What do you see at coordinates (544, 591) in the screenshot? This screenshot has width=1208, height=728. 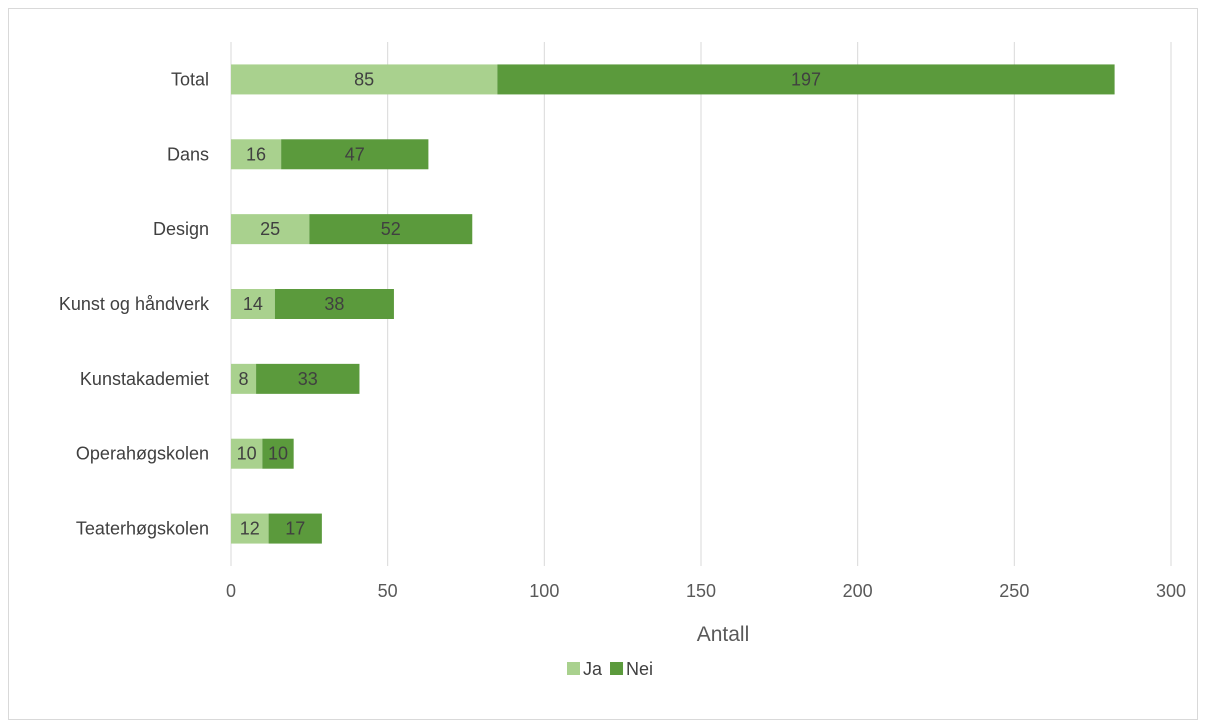 I see `x-tick-label: 100` at bounding box center [544, 591].